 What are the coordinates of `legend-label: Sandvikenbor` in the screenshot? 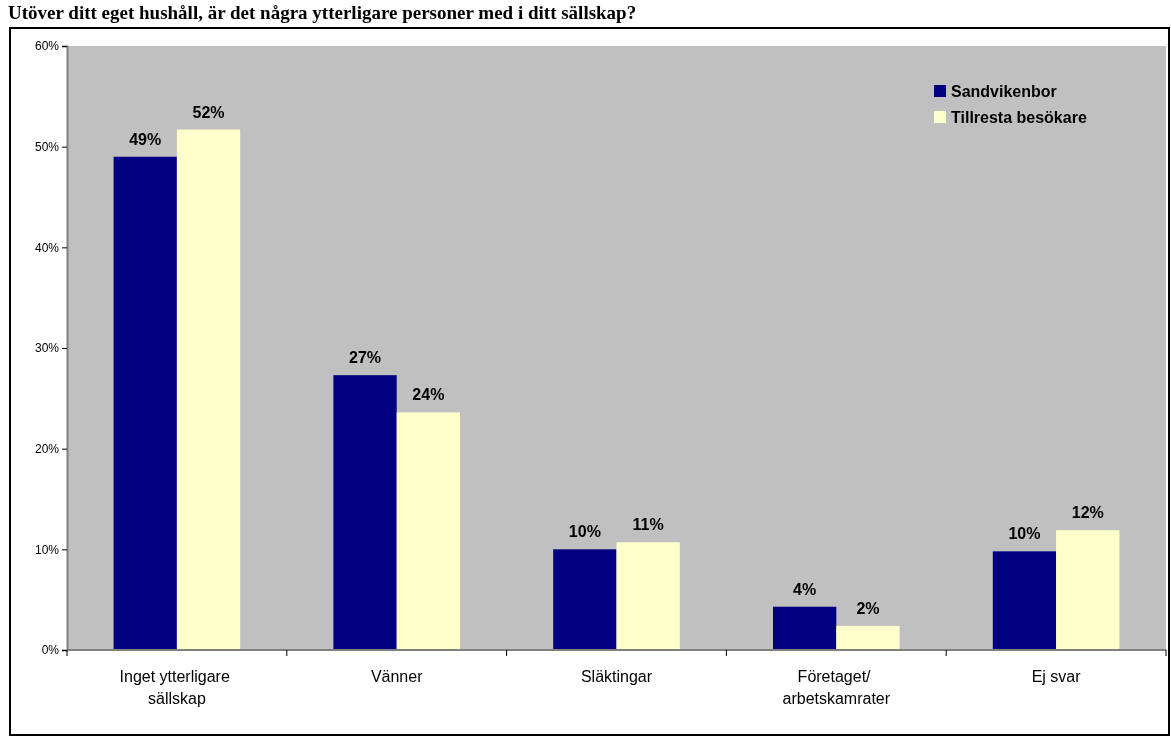 It's located at (1004, 91).